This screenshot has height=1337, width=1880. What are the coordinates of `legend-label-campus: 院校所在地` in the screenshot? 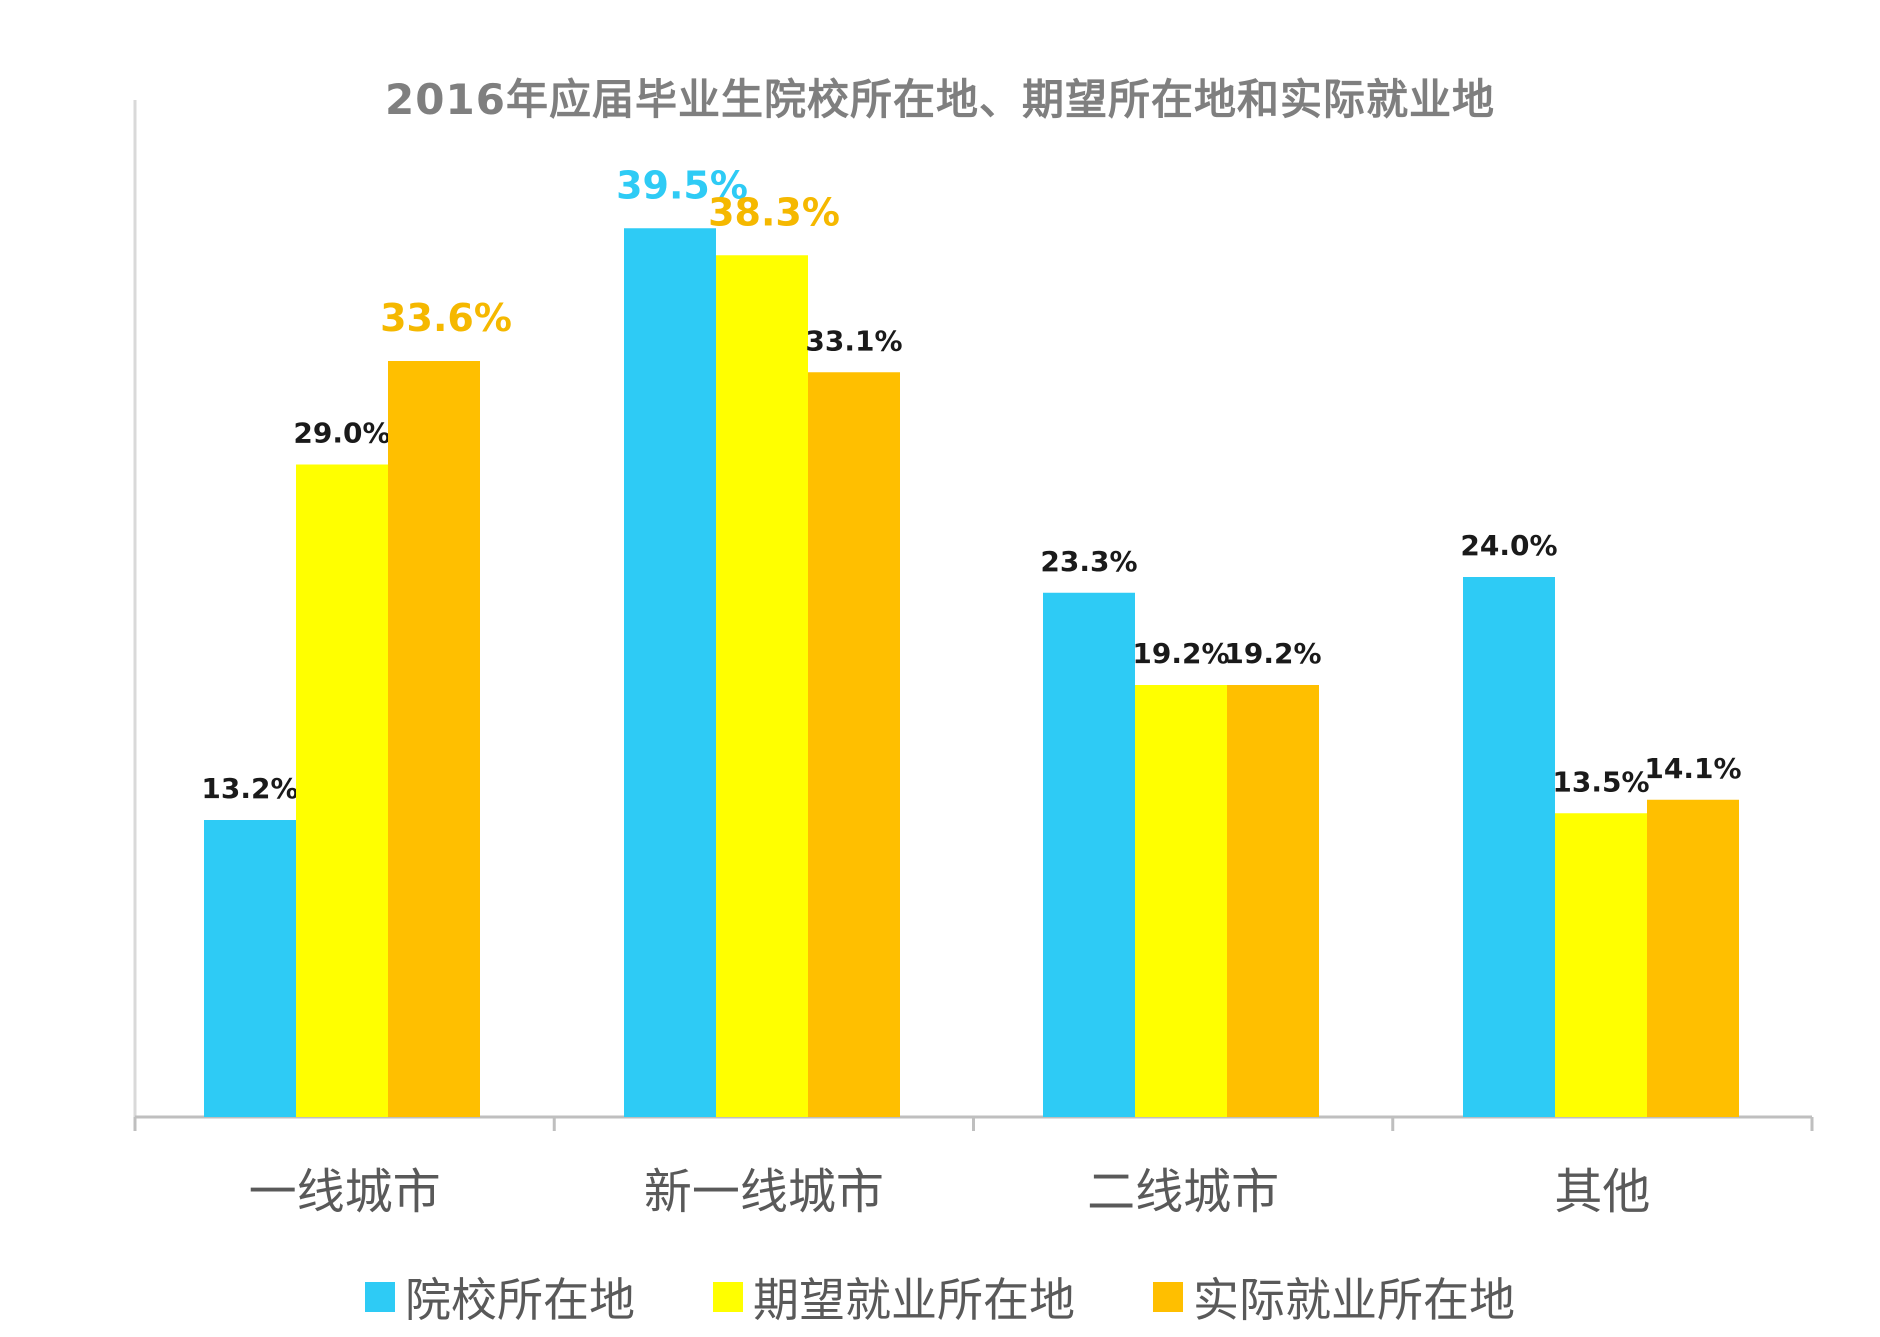 It's located at (520, 1300).